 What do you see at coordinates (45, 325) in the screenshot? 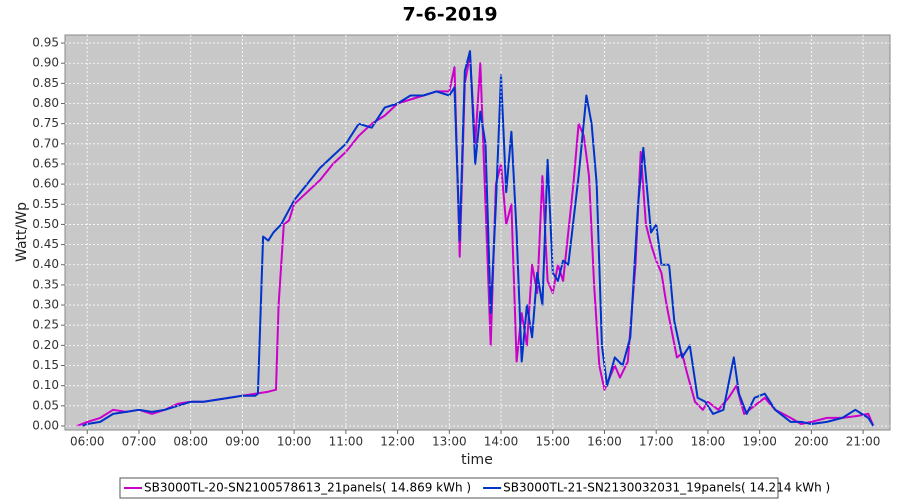
I see `y-tick-label: 0.25` at bounding box center [45, 325].